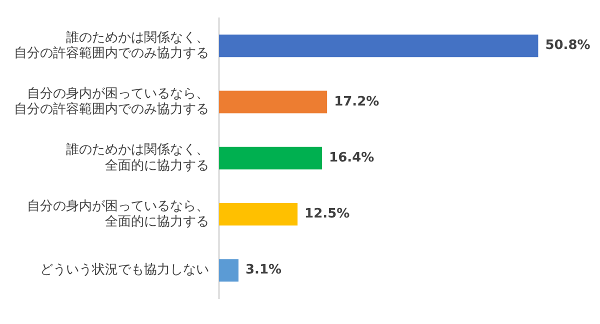 Image resolution: width=600 pixels, height=324 pixels. Describe the element at coordinates (118, 214) in the screenshot. I see `y-tick-label: 自分の身内が困っているなら、全面的に協力する` at that location.